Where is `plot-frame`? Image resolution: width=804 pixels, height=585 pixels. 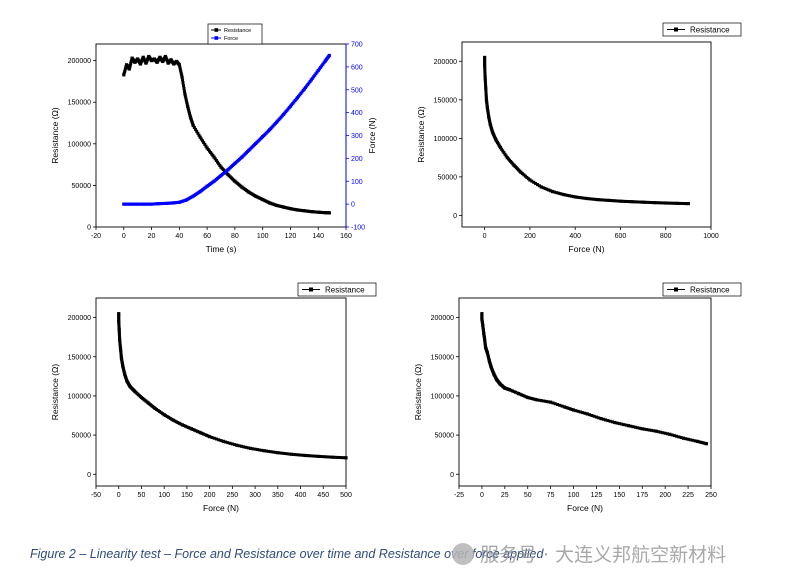
plot-frame is located at coordinates (221, 392).